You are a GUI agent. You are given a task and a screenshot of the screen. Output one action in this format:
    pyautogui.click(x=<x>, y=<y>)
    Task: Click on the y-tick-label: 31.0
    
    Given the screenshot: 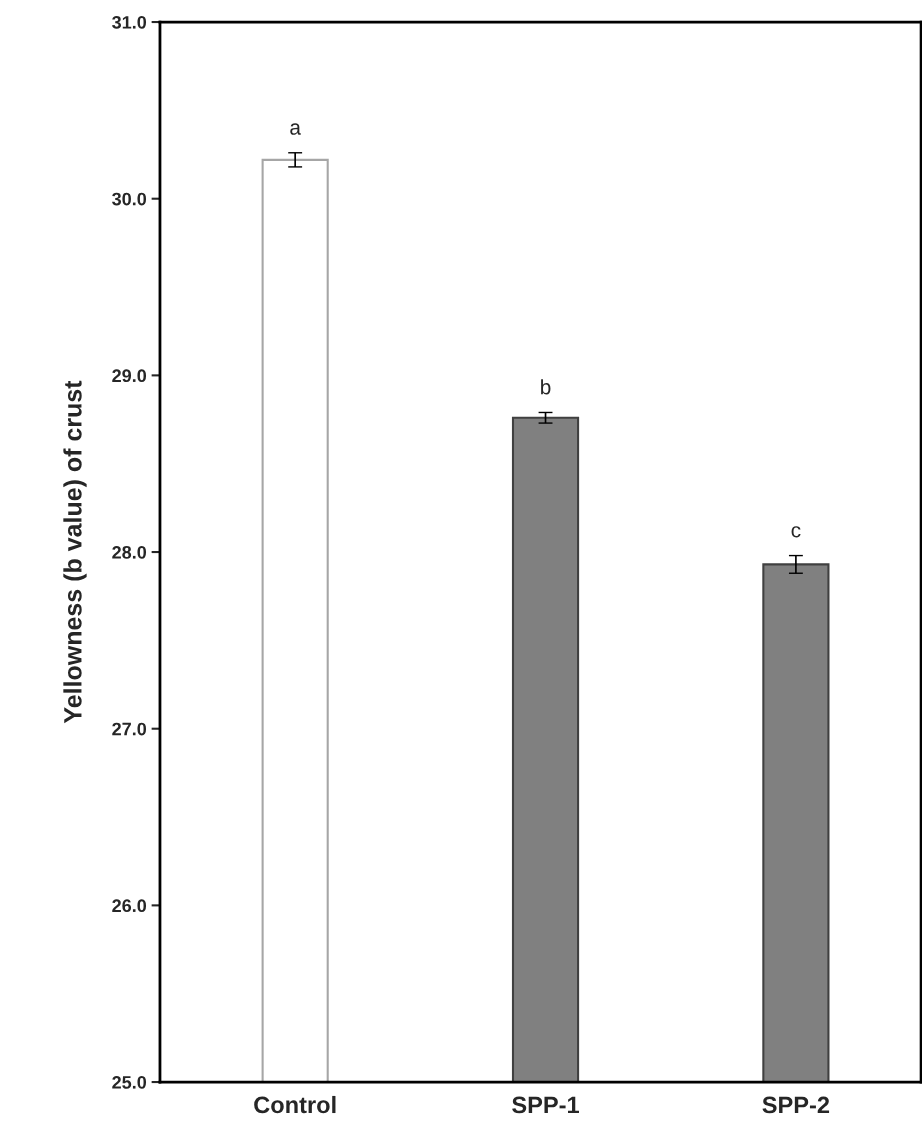 What is the action you would take?
    pyautogui.click(x=129, y=22)
    